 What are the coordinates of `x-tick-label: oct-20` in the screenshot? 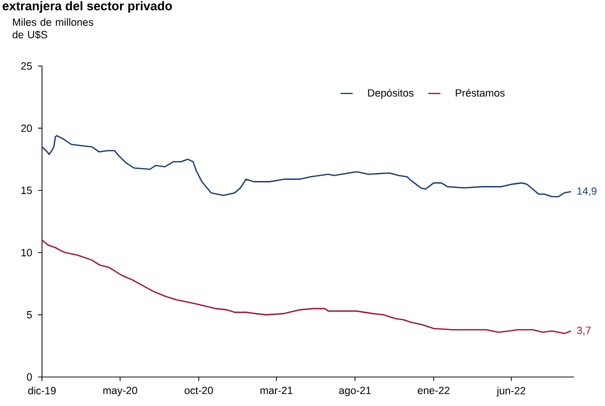 It's located at (198, 390).